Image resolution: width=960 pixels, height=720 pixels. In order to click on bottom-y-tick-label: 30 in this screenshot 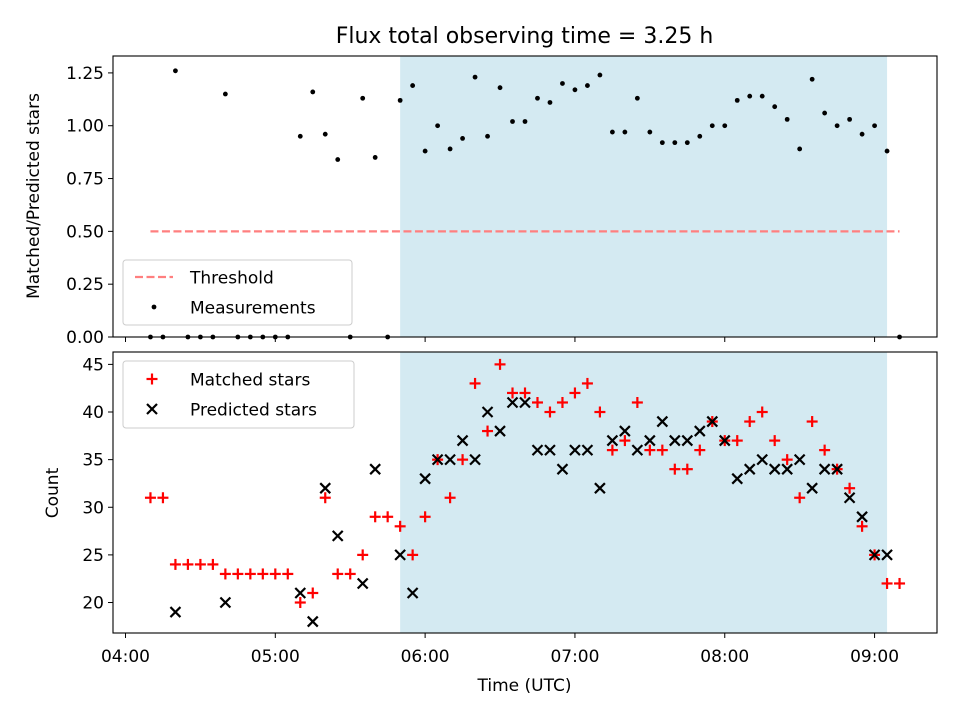, I will do `click(93, 508)`.